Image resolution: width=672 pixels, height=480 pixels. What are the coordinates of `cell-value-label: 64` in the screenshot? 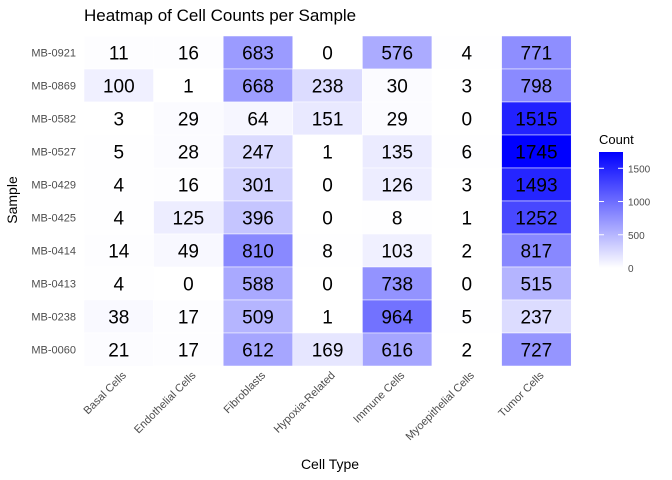 It's located at (258, 120).